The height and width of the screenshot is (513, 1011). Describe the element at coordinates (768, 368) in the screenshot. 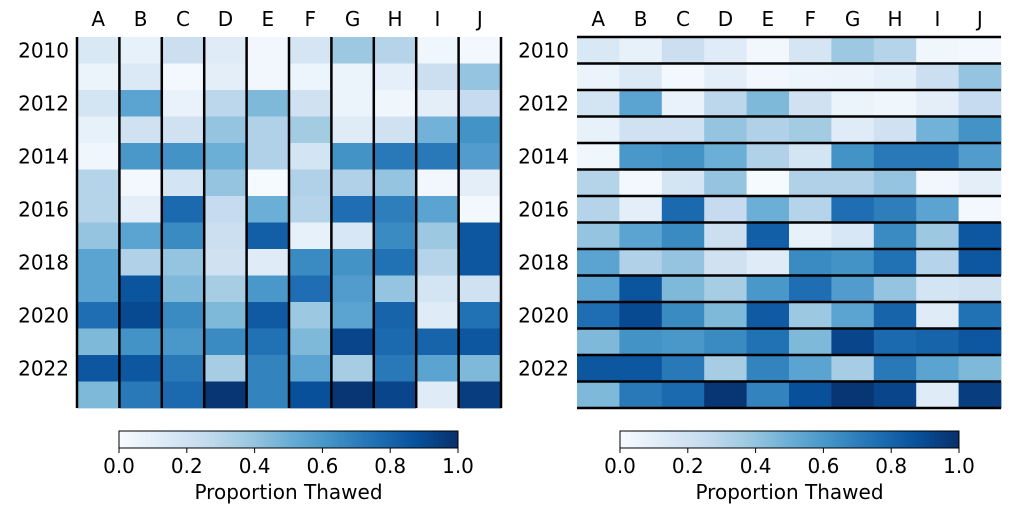

I see `heatmap-cell-2022-E` at that location.